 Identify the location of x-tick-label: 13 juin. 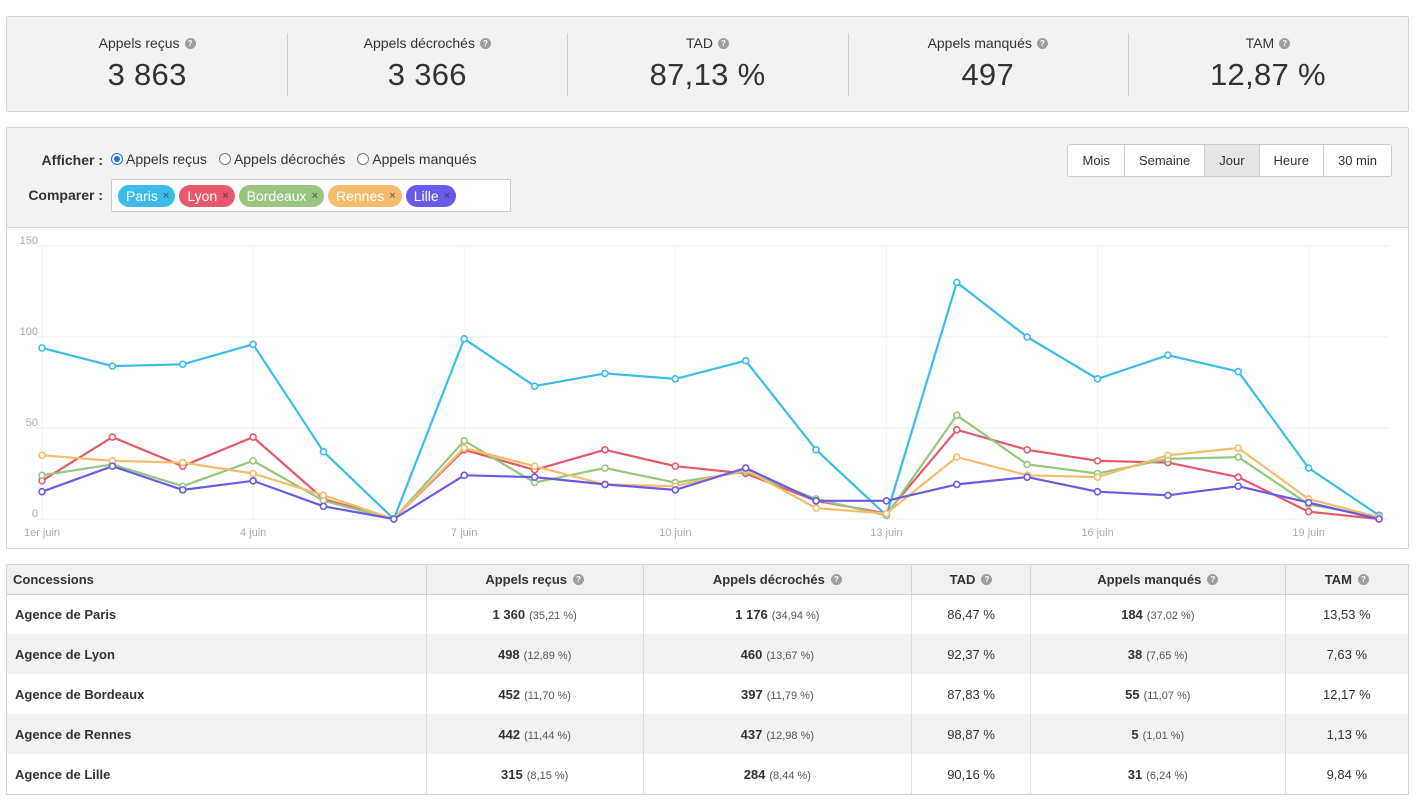
(886, 533).